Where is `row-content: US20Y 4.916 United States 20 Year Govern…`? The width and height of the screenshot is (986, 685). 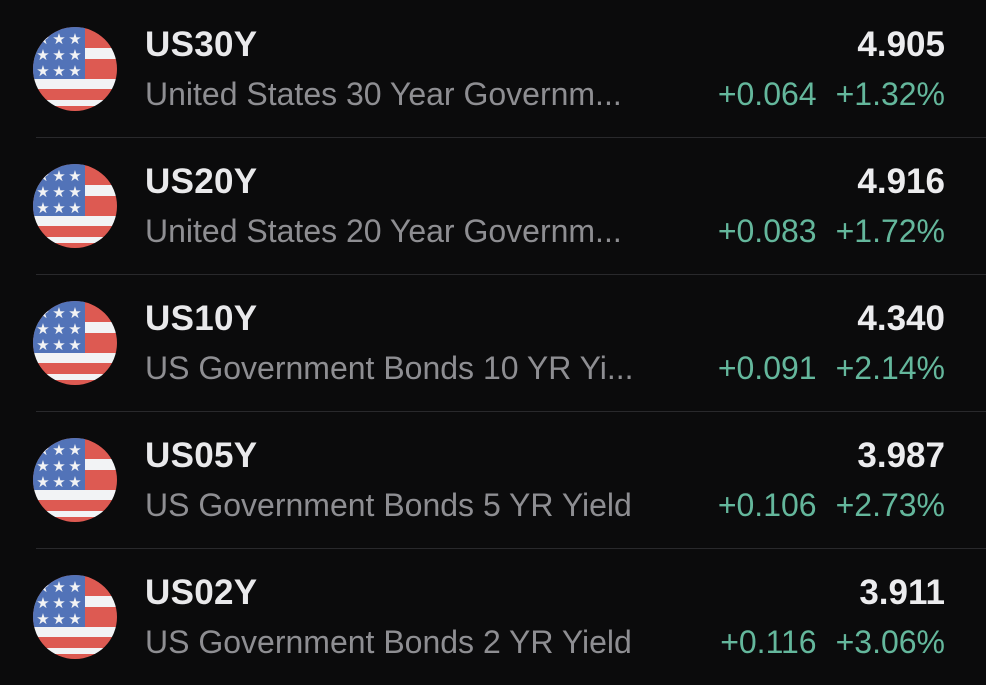
row-content: US20Y 4.916 United States 20 Year Govern… is located at coordinates (545, 206).